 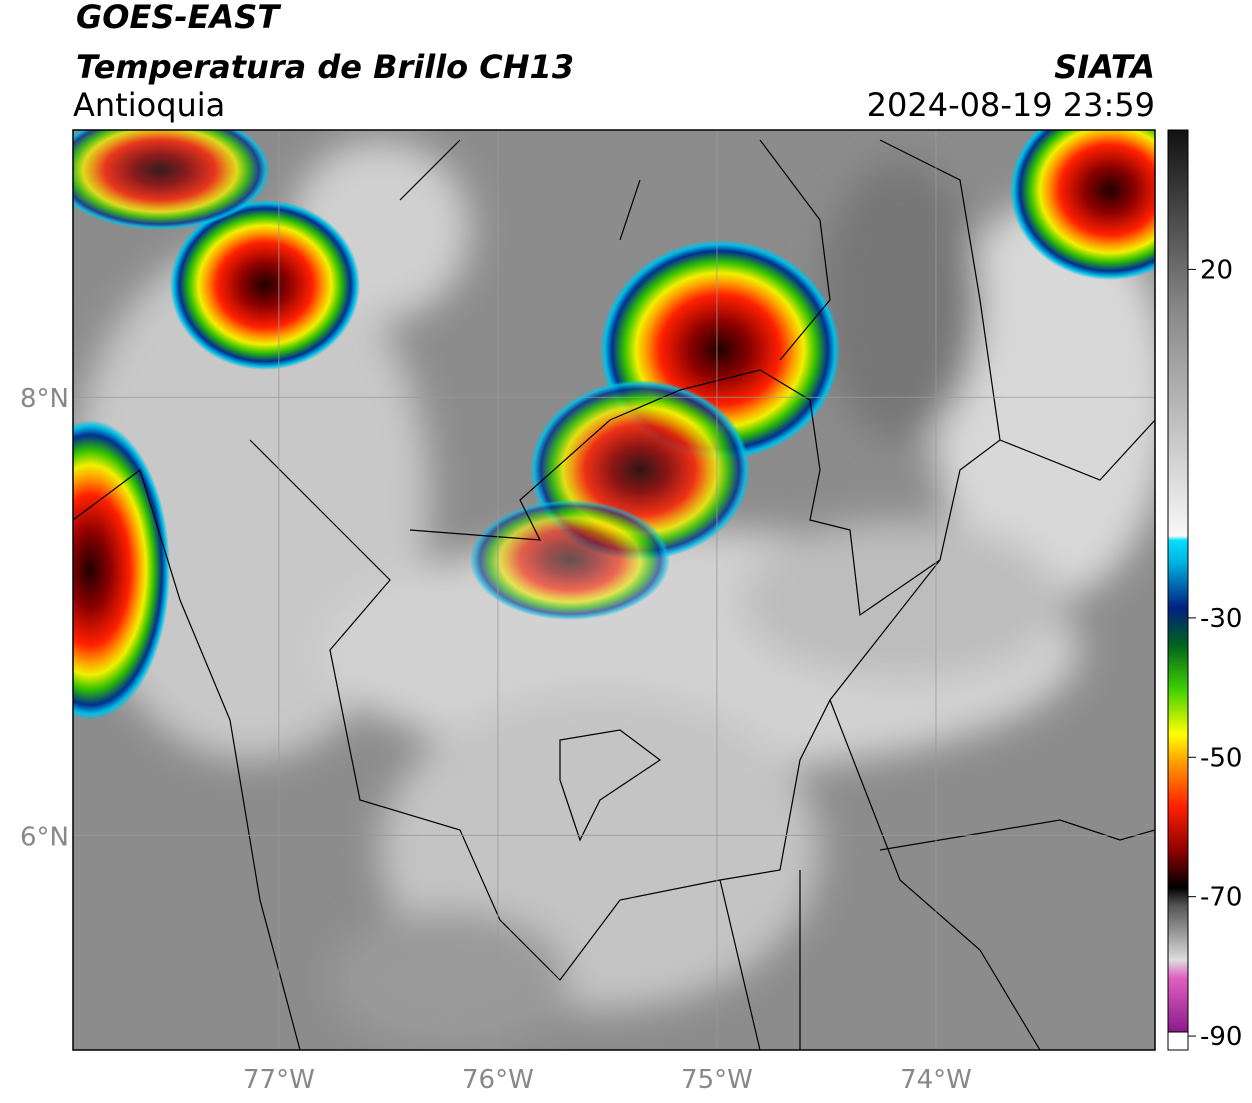 What do you see at coordinates (1221, 1037) in the screenshot?
I see `colorbar-tick-label: -90` at bounding box center [1221, 1037].